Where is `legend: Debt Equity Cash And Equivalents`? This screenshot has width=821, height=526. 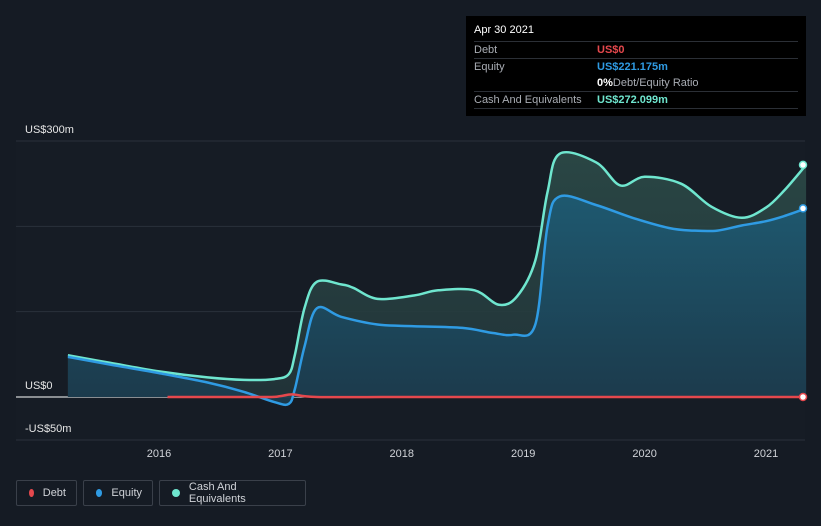
legend: Debt Equity Cash And Equivalents is located at coordinates (161, 493).